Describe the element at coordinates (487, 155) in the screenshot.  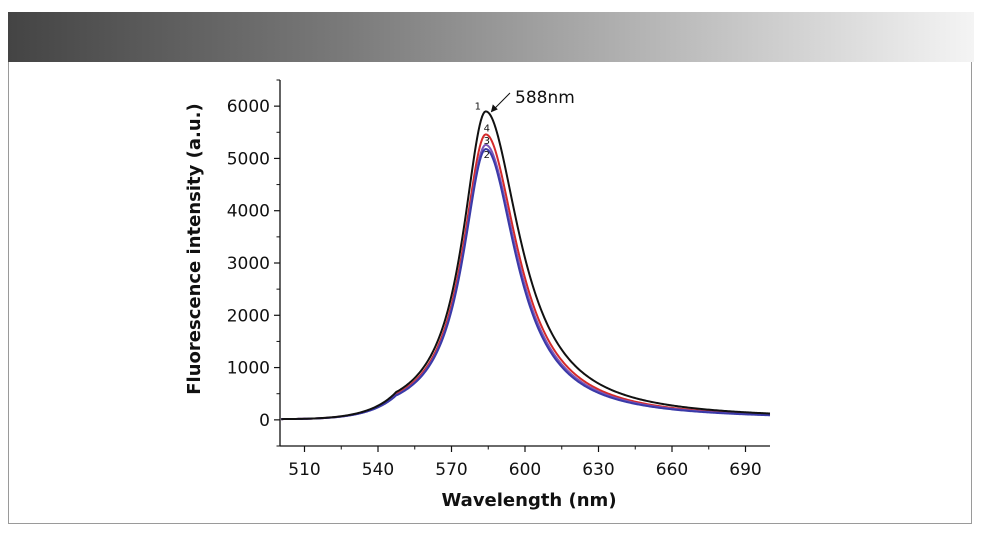
I see `curve-label-2: 2` at that location.